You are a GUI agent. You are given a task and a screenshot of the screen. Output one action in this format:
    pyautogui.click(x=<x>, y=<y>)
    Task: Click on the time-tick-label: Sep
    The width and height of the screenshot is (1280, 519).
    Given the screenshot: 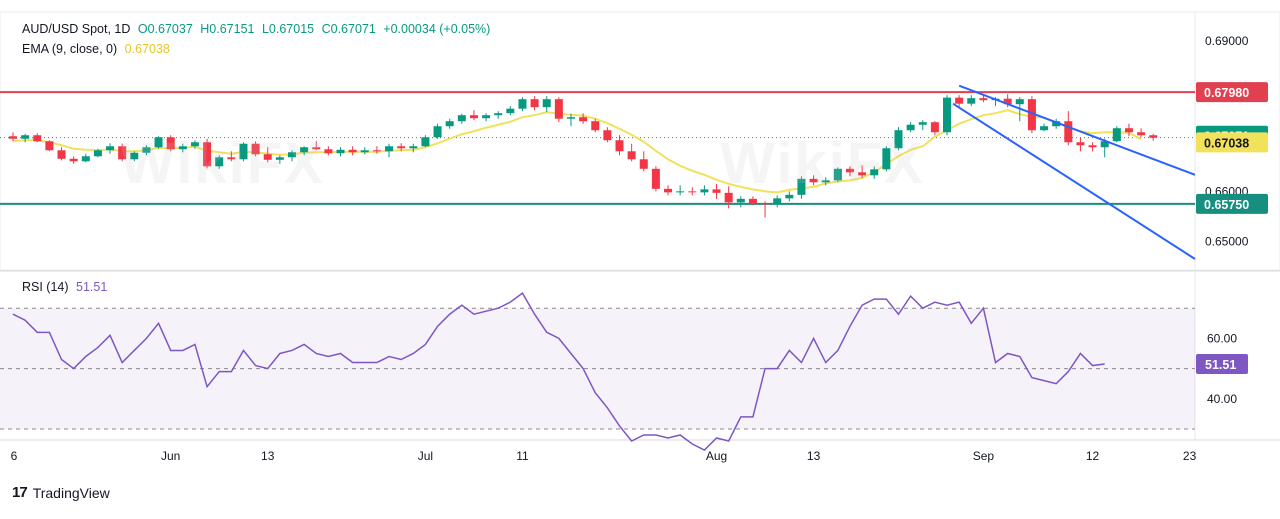 What is the action you would take?
    pyautogui.click(x=984, y=456)
    